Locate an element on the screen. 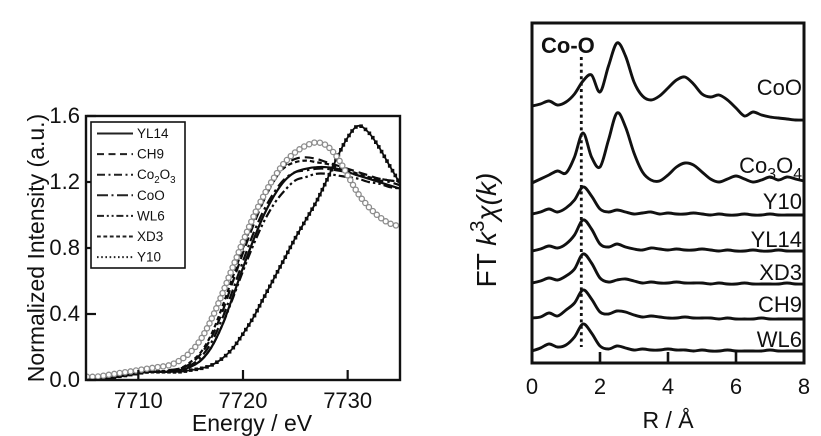  series-label-Y10: Y10 is located at coordinates (782, 201).